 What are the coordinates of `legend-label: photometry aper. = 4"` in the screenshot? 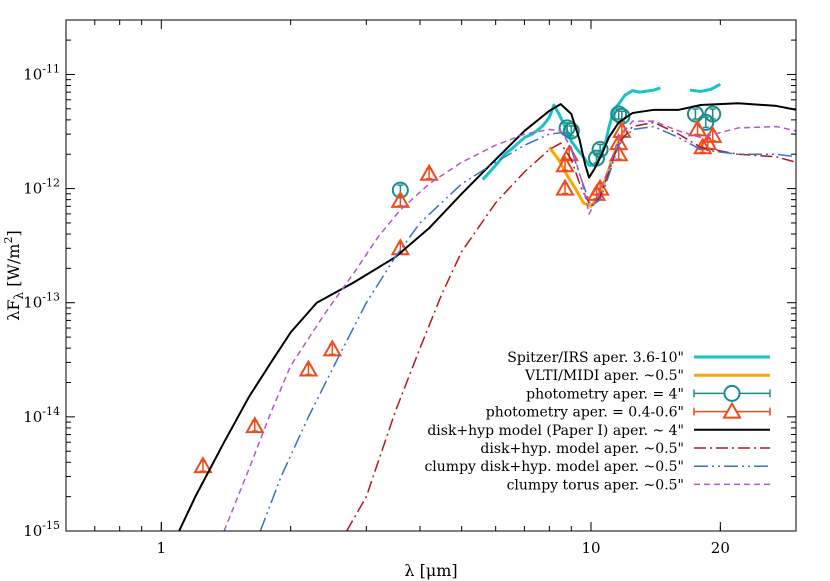 It's located at (605, 394).